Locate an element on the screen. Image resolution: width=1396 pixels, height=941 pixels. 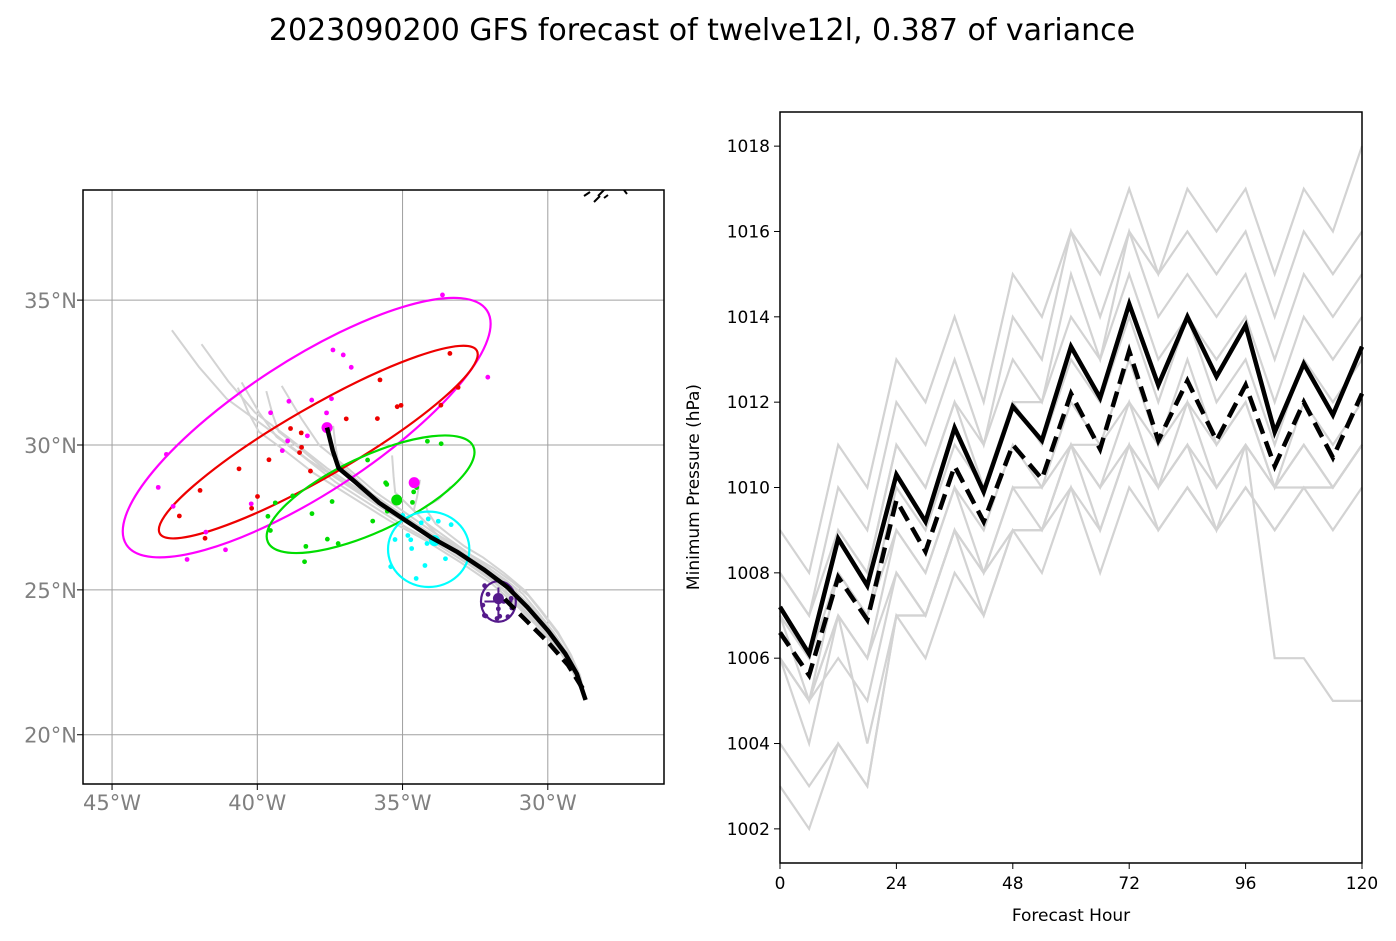
ensemble-tracks is located at coordinates (379, 515).